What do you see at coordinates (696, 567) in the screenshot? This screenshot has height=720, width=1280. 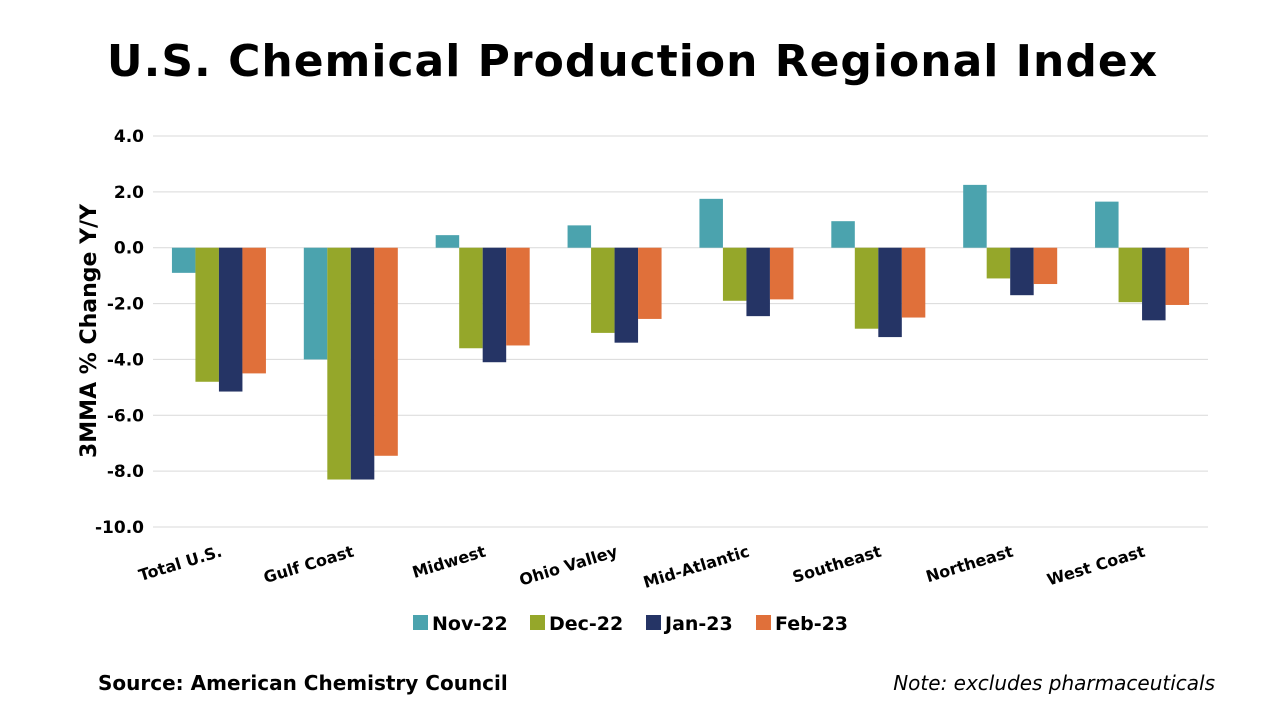 I see `x-category-label: Mid-Atlantic` at bounding box center [696, 567].